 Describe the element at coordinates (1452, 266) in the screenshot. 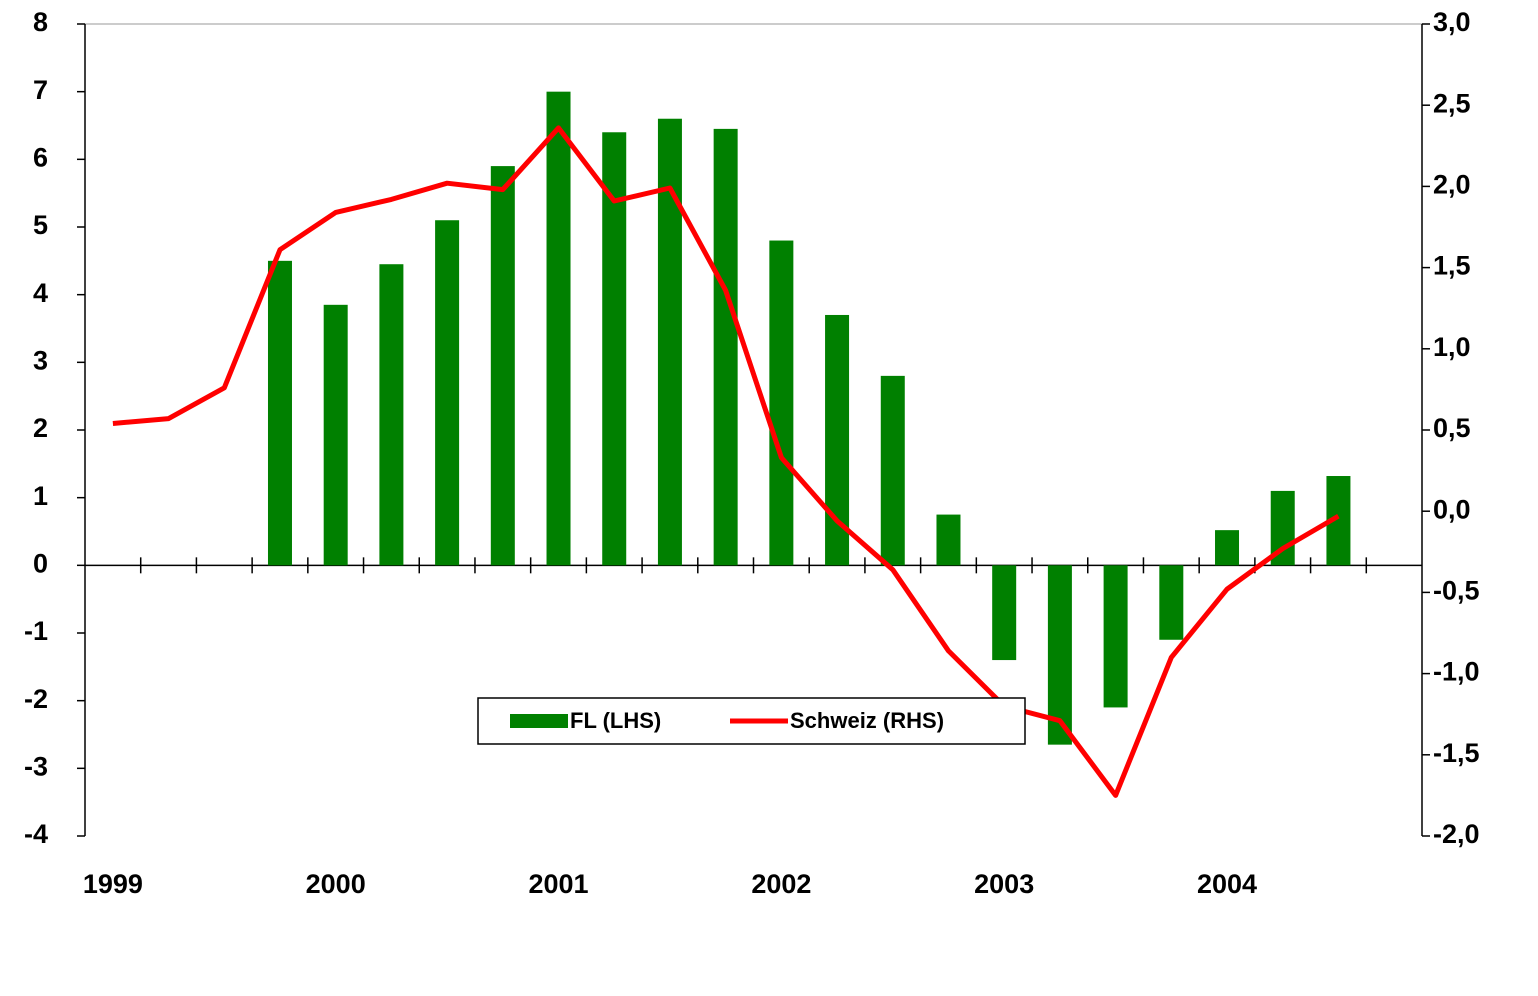

I see `y2-tick-label: 1,5` at that location.